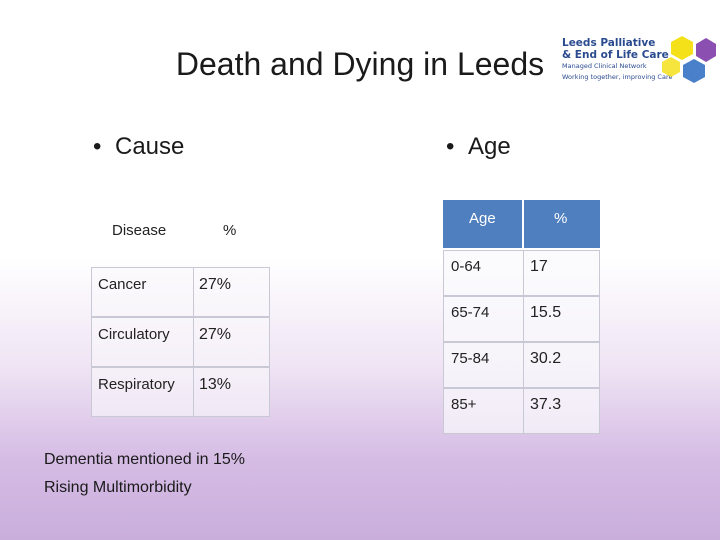 The image size is (720, 540). I want to click on cell-disease: Respiratory, so click(136, 384).